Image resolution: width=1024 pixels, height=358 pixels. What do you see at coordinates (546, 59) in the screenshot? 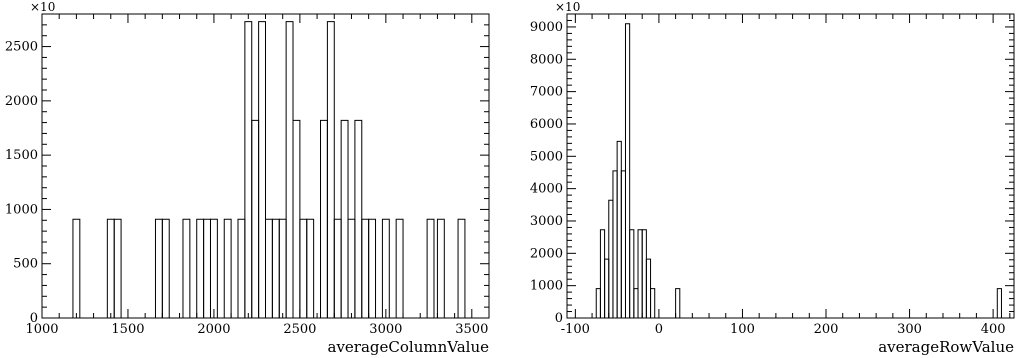
I see `y-tick-label: 8000` at bounding box center [546, 59].